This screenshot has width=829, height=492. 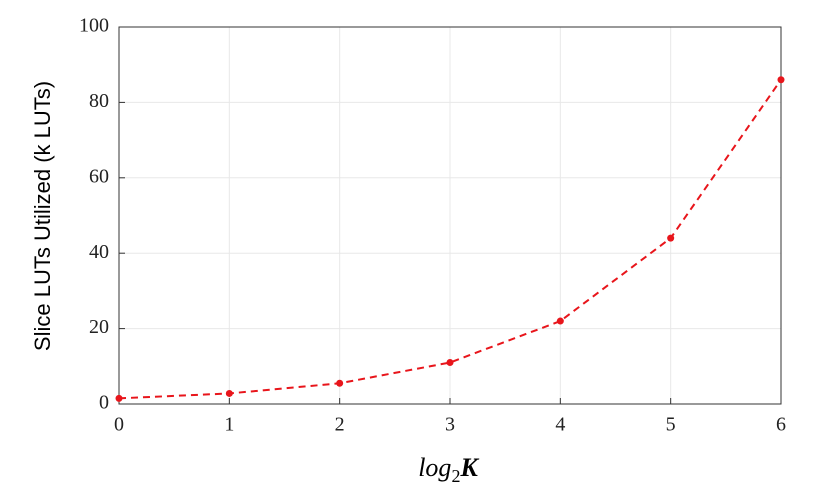 I want to click on x-label-base: log, so click(x=434, y=467).